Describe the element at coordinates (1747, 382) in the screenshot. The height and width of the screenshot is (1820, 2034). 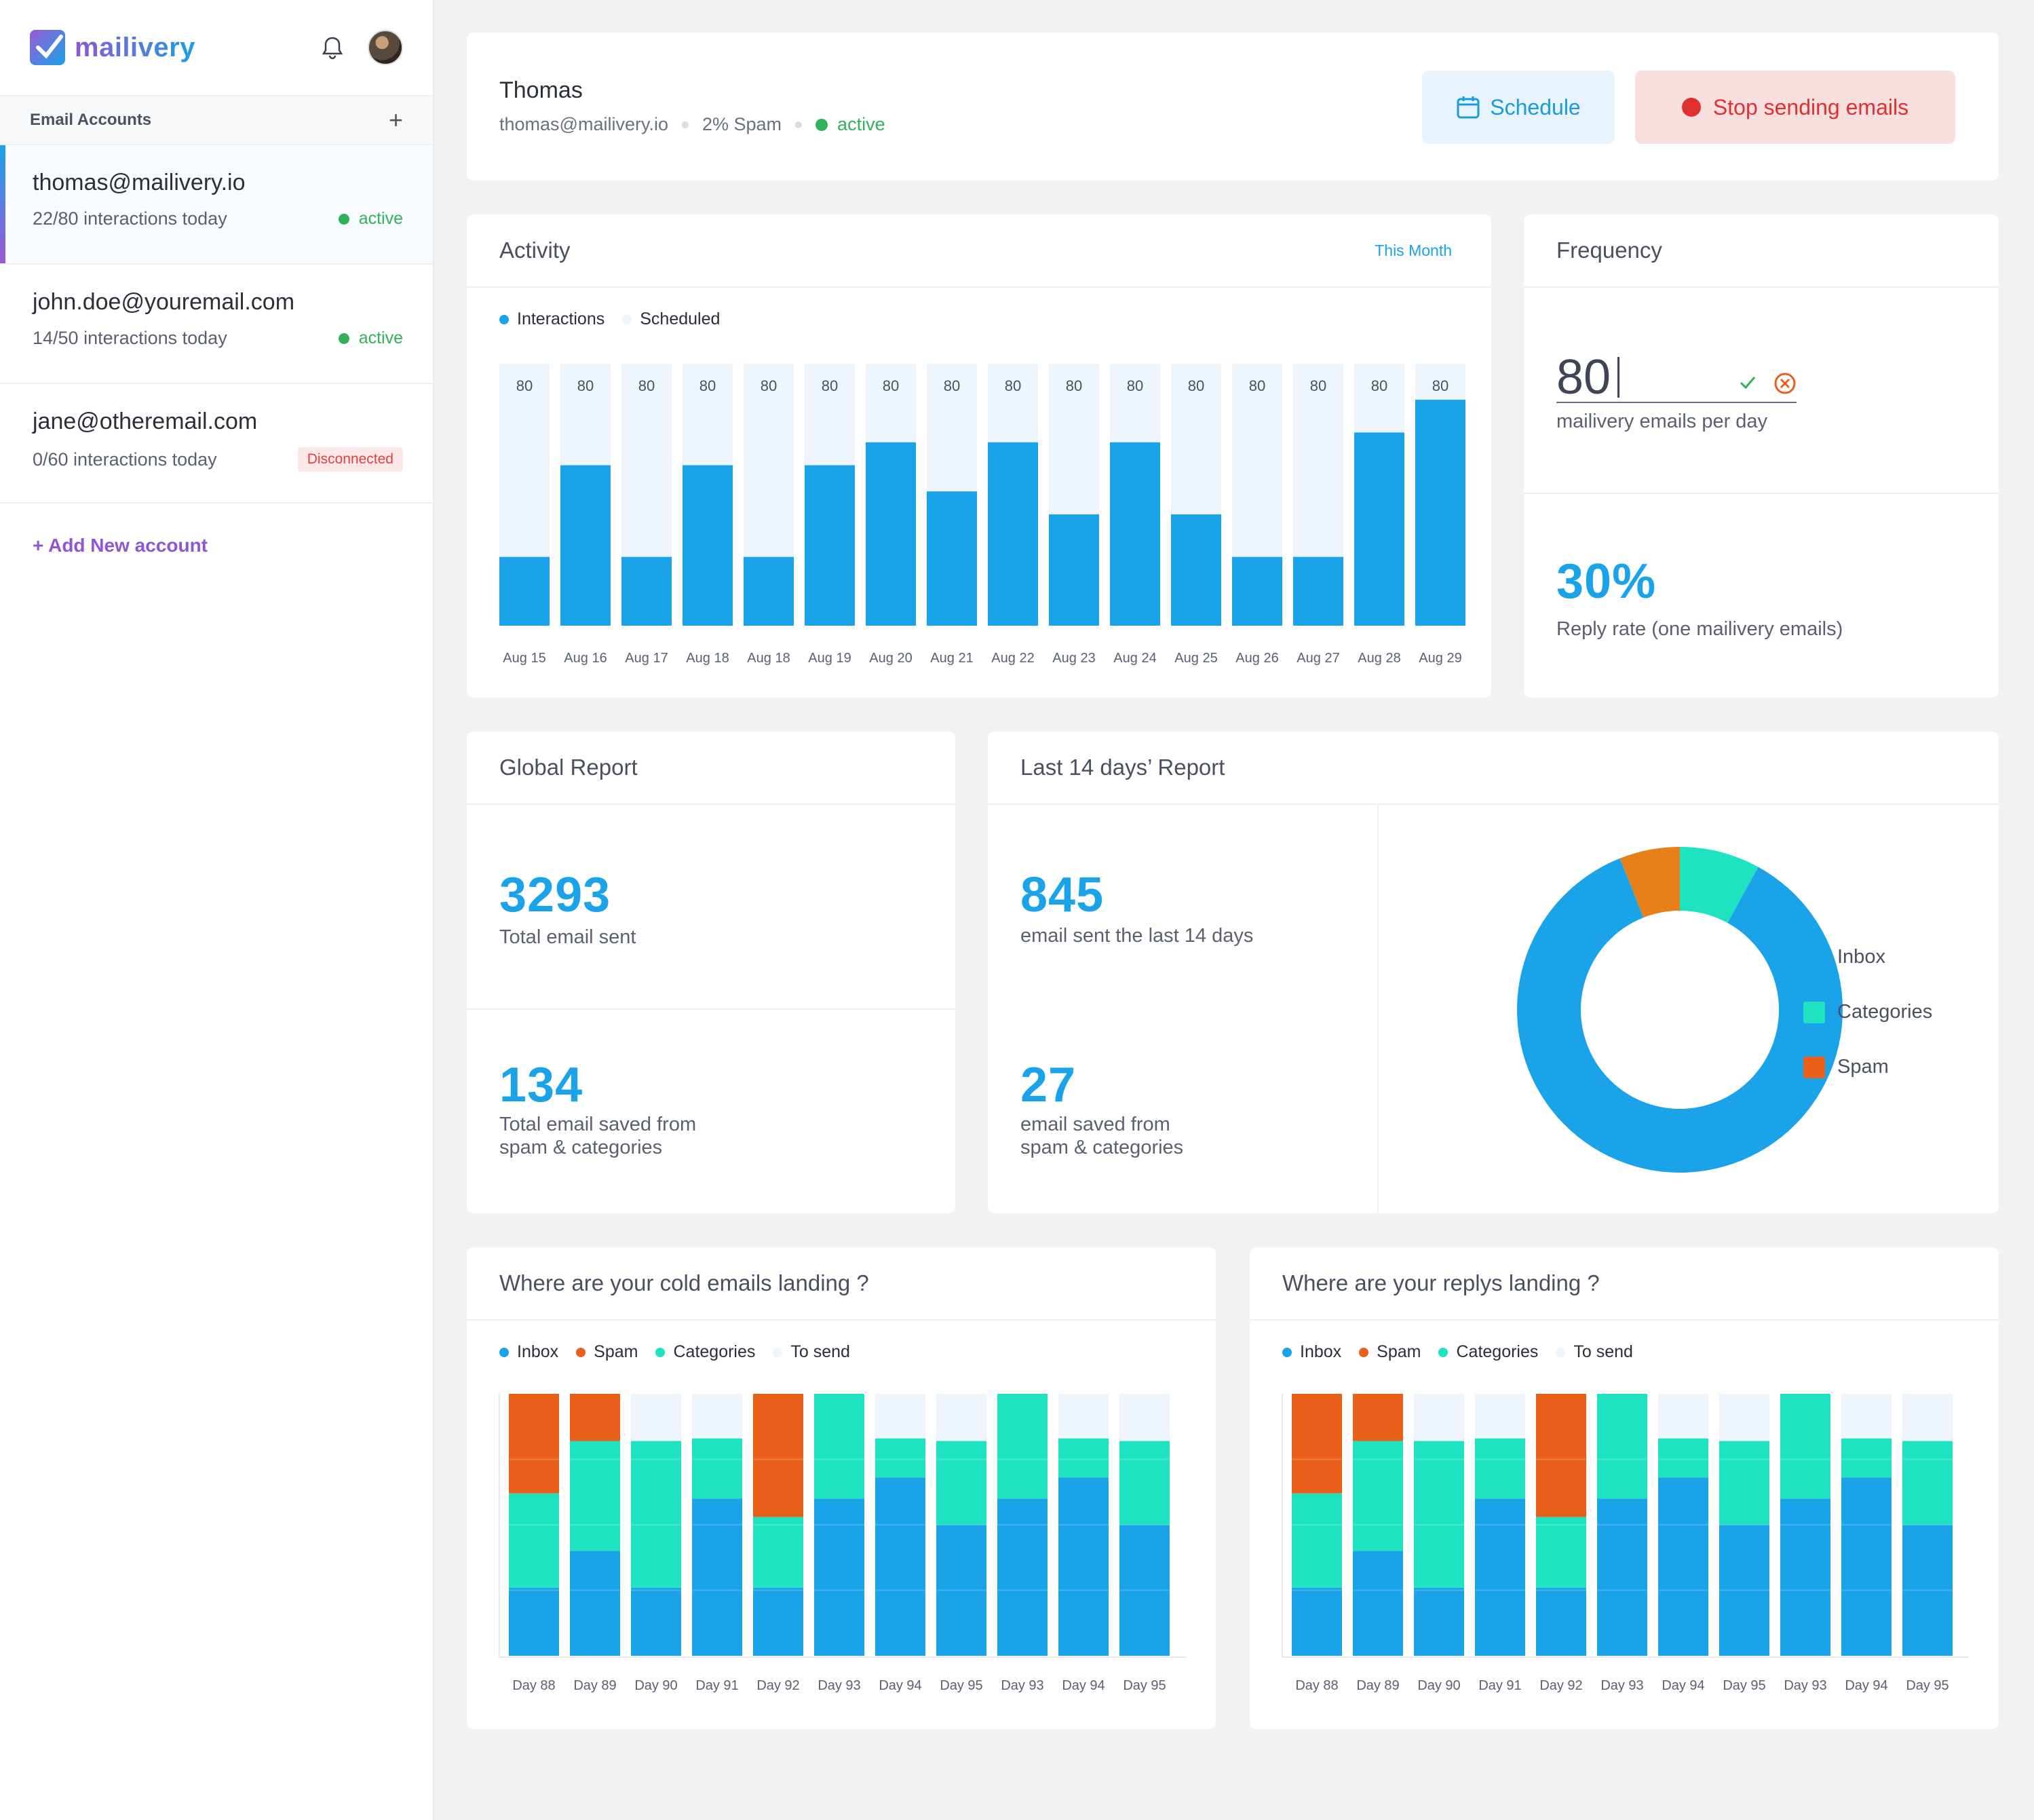
I see `check-icon` at that location.